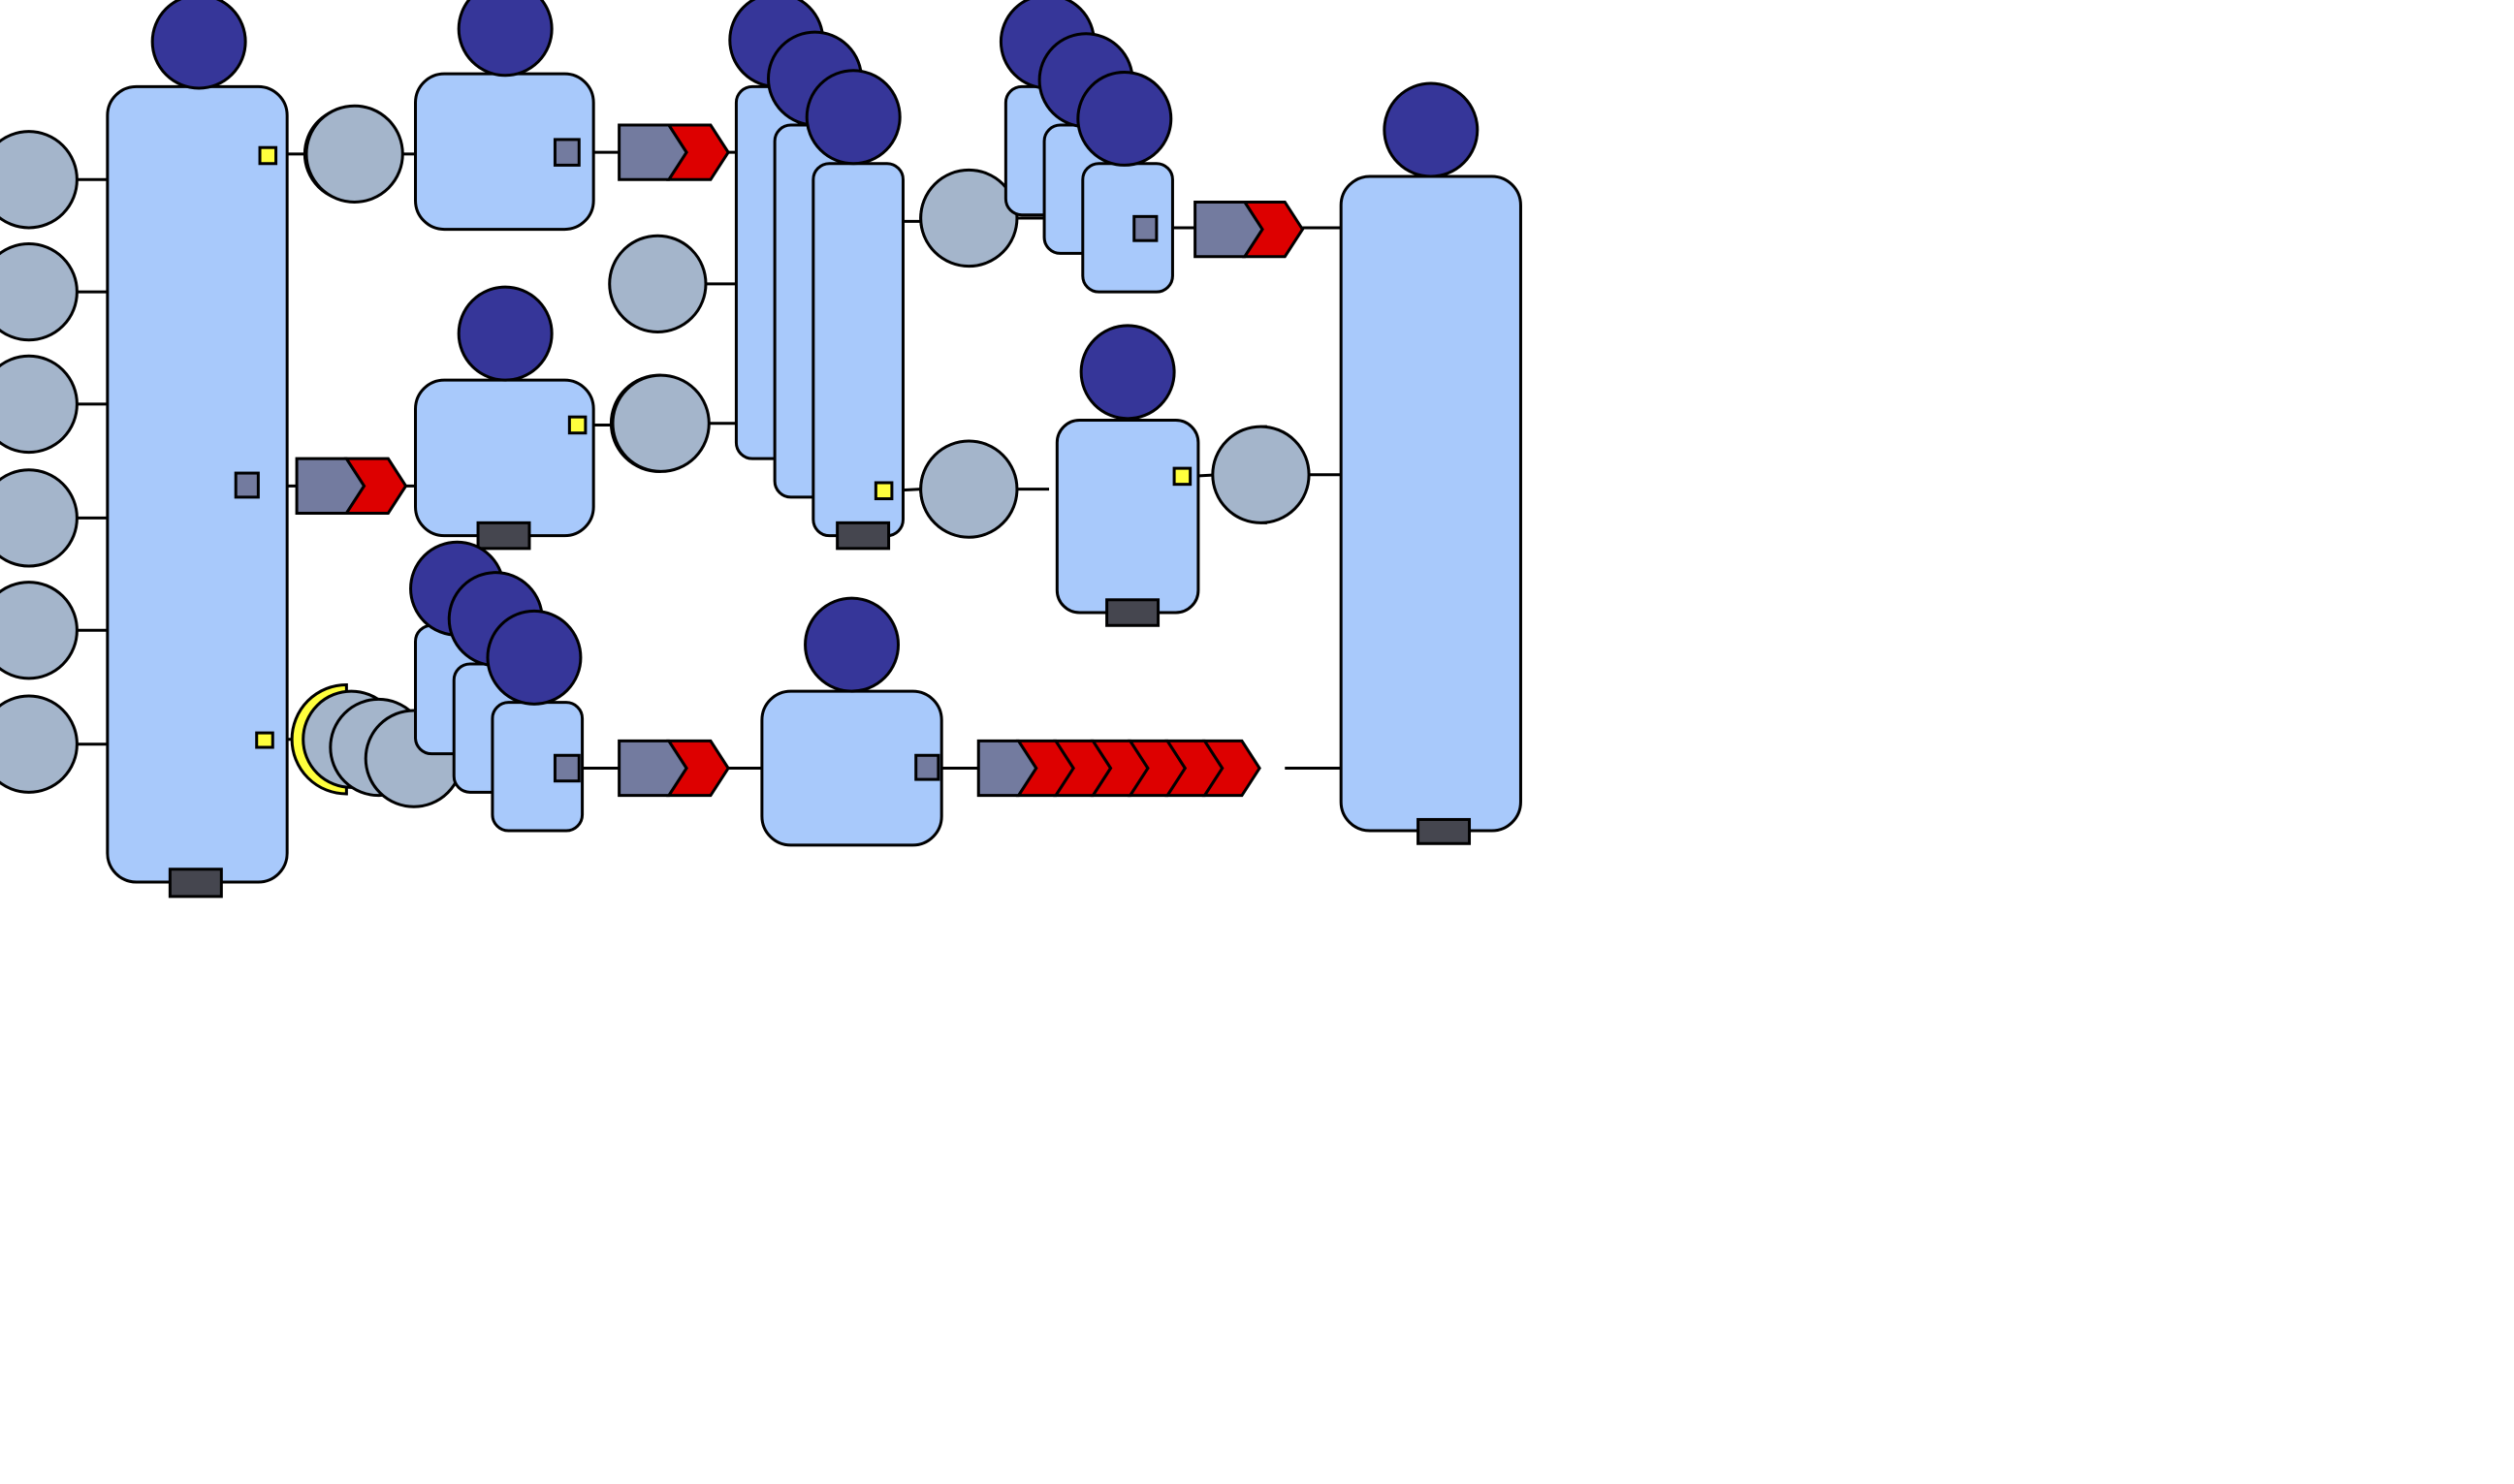  Describe the element at coordinates (198, 45) in the screenshot. I see `main-module-cap-circle` at that location.